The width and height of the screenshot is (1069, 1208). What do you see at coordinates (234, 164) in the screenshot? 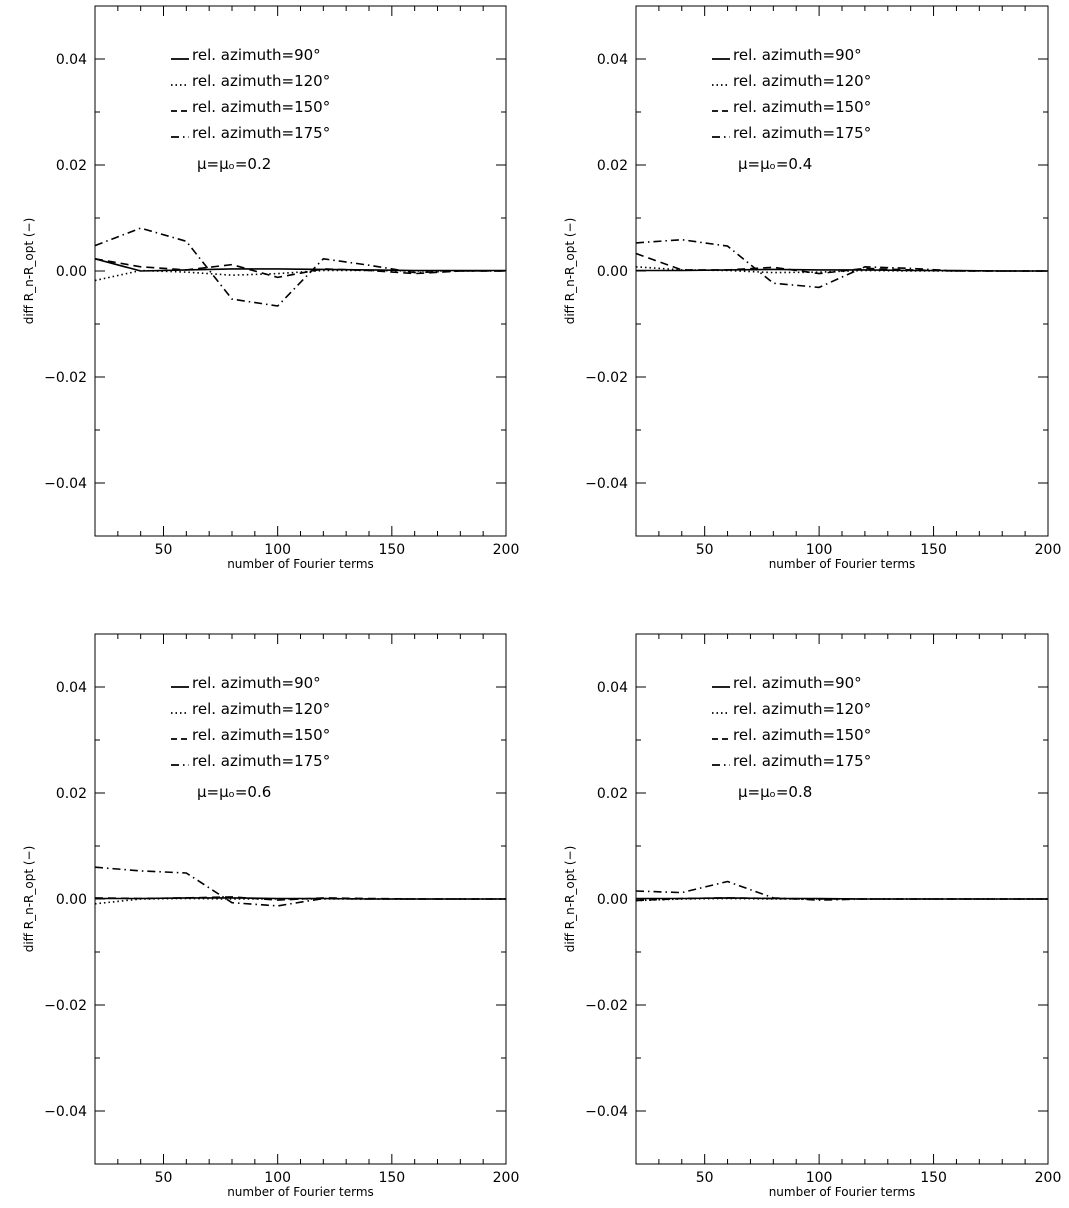
I see `mu-annotation: μ=μₒ=0.2` at bounding box center [234, 164].